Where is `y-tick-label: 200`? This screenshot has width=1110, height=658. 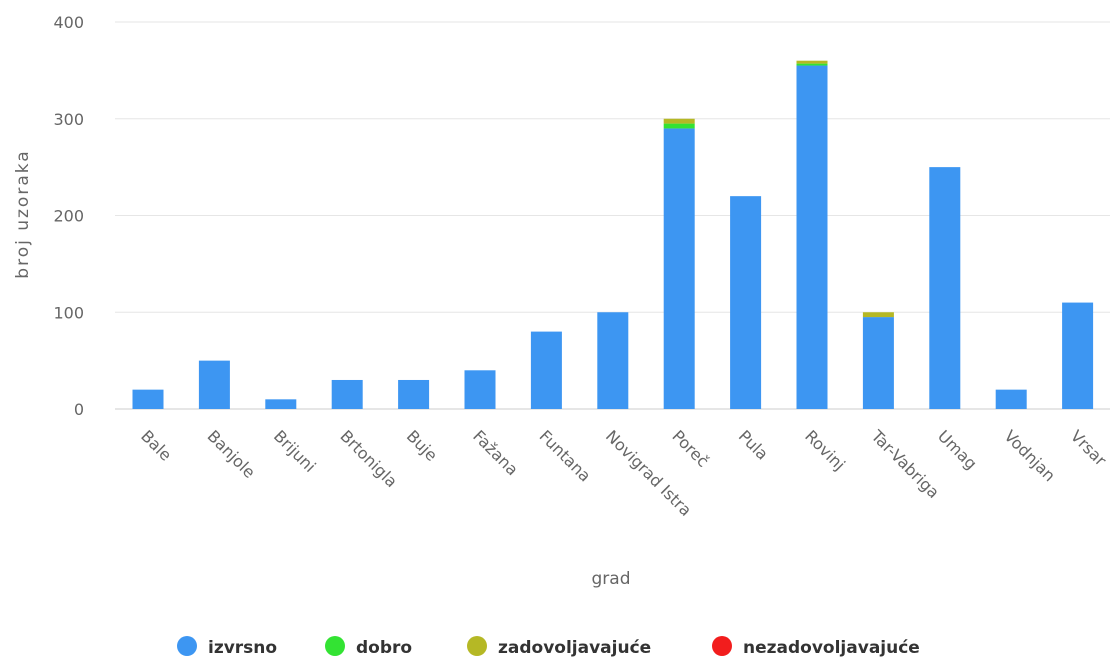 y-tick-label: 200 is located at coordinates (68, 216).